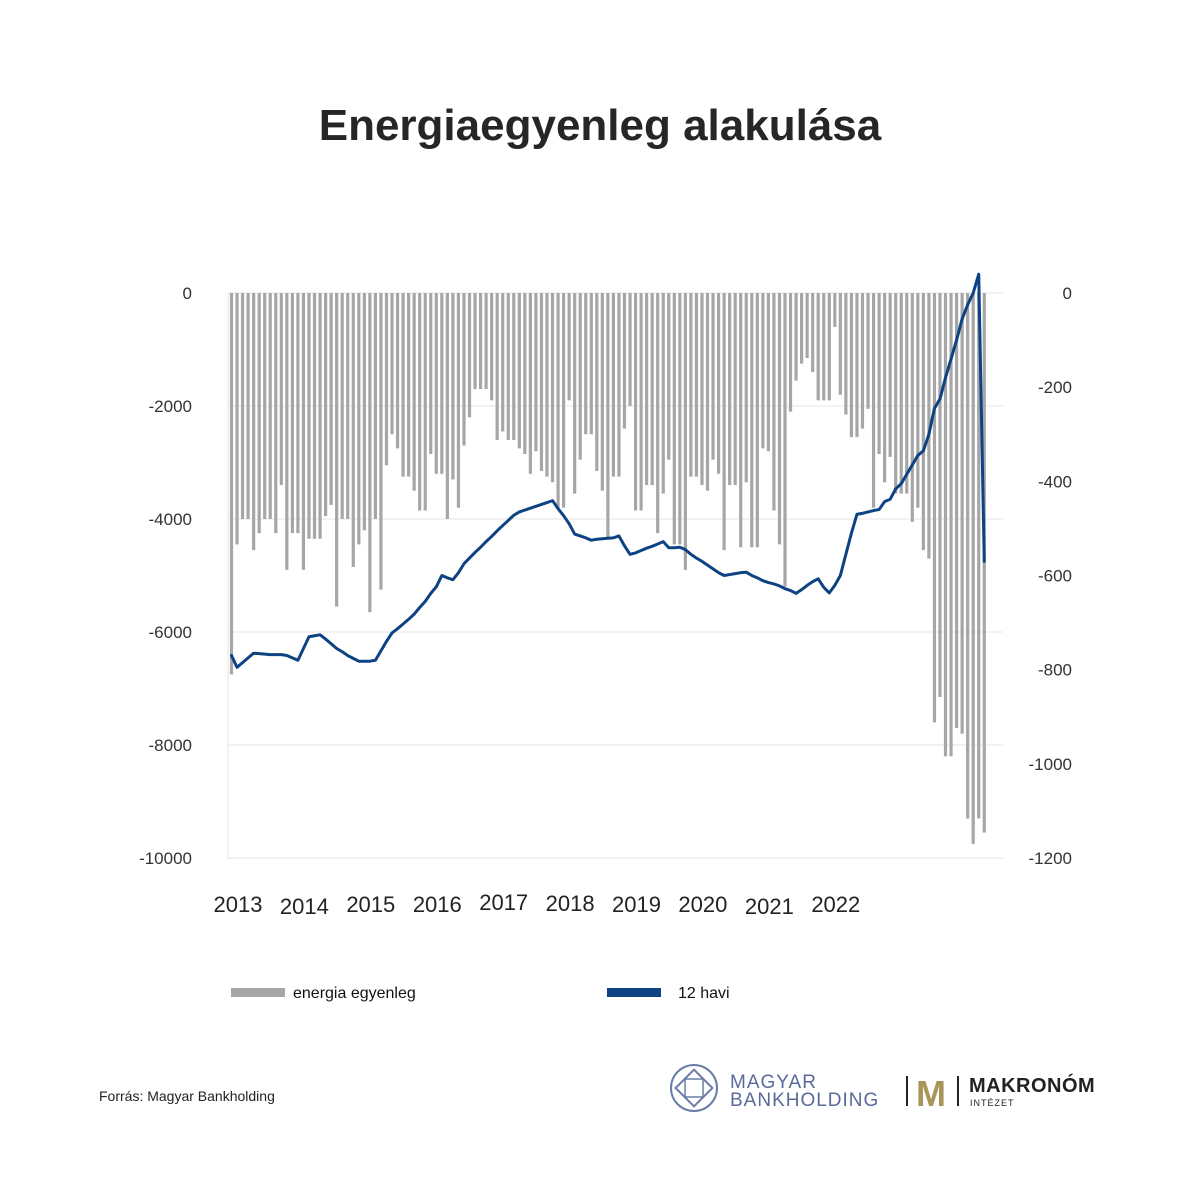  What do you see at coordinates (170, 632) in the screenshot?
I see `y-left-tick-label: -6000` at bounding box center [170, 632].